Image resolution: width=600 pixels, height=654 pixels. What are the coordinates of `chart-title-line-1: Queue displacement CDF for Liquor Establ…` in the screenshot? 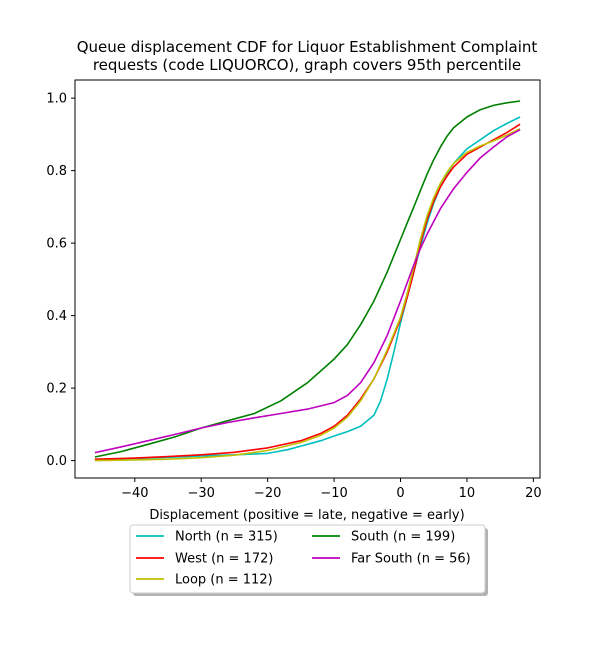 It's located at (307, 47).